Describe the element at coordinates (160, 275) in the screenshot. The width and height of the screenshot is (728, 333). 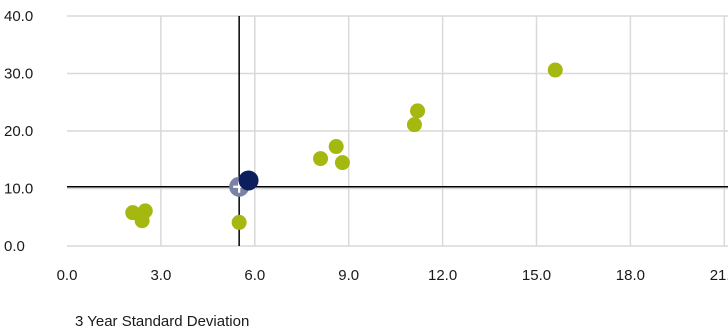
I see `x-tick-label: 3.0` at that location.